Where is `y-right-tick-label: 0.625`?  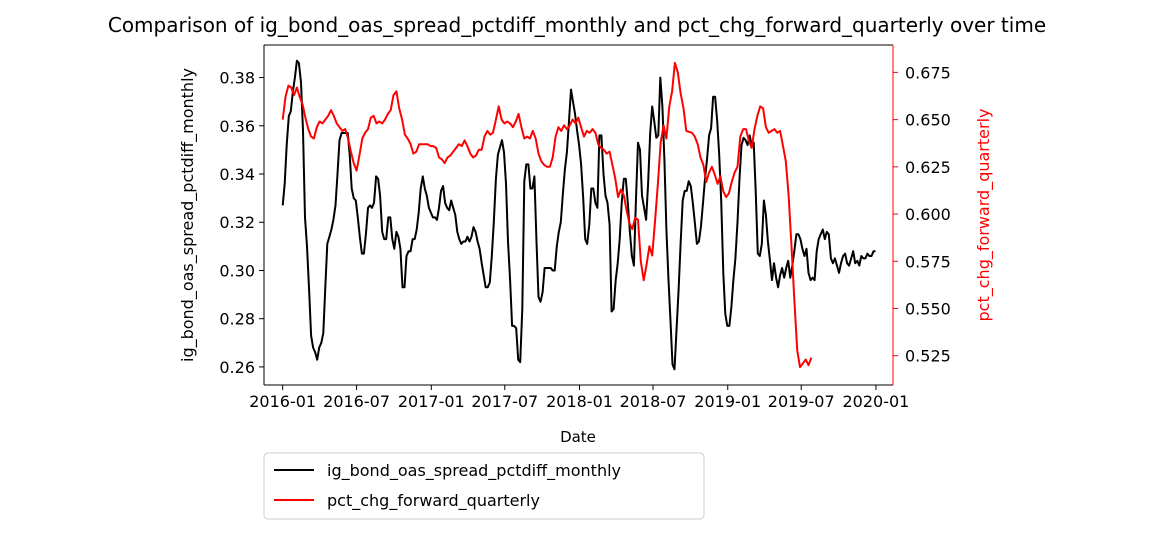
y-right-tick-label: 0.625 is located at coordinates (928, 167).